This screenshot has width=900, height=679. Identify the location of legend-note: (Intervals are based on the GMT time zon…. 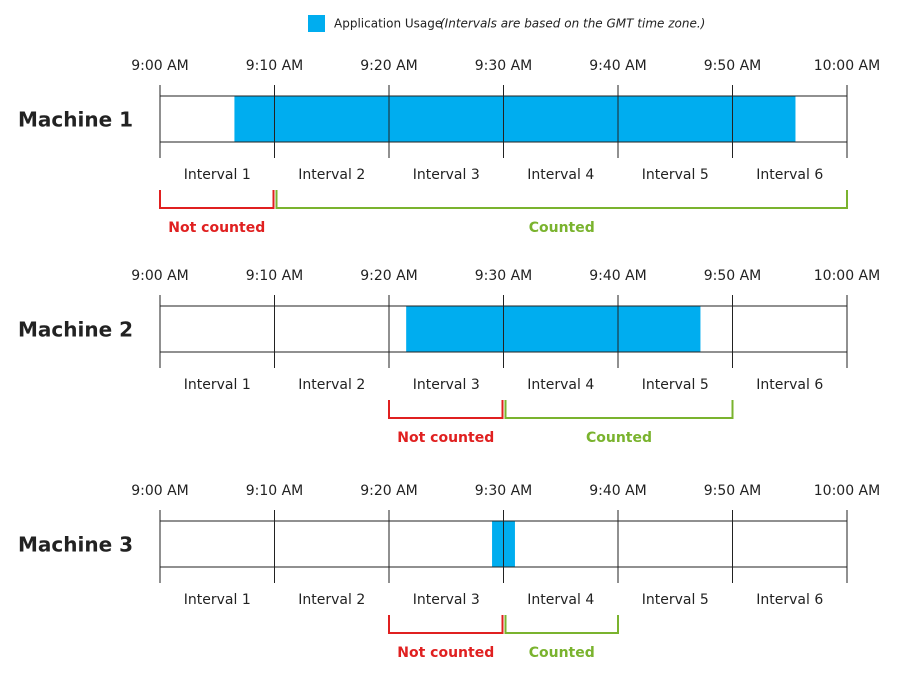
(572, 24).